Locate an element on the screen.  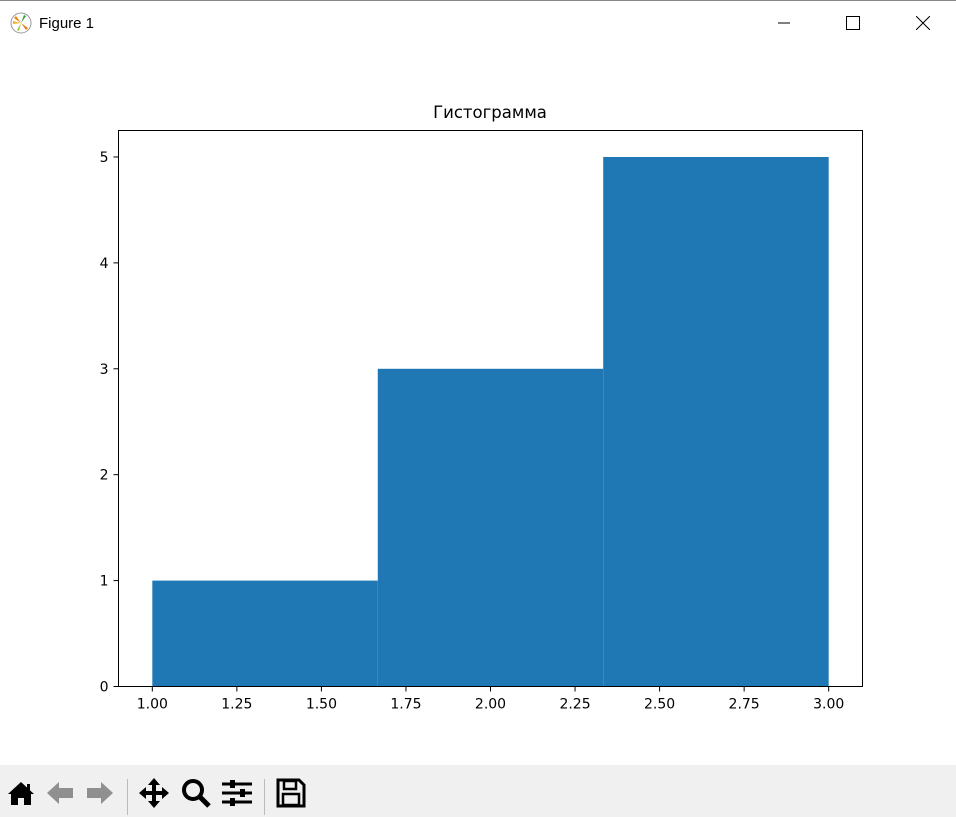
forward-button is located at coordinates (100, 793).